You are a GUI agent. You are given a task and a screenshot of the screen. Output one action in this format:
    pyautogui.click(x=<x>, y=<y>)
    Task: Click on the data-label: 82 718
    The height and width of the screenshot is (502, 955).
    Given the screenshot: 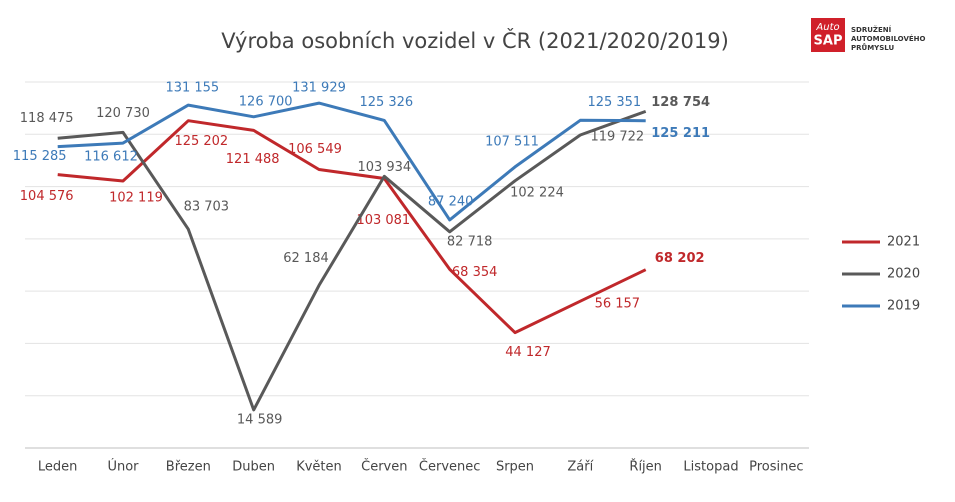 What is the action you would take?
    pyautogui.click(x=470, y=241)
    